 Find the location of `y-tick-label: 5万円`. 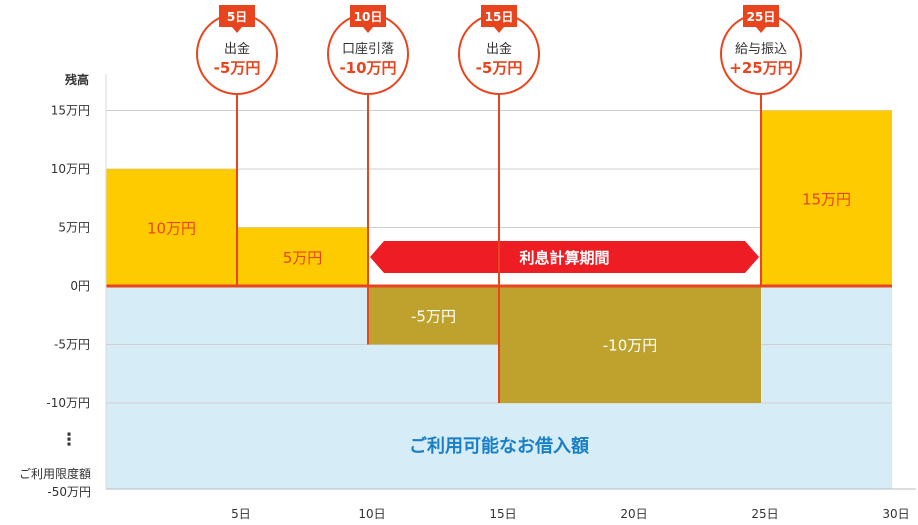

y-tick-label: 5万円 is located at coordinates (74, 228).